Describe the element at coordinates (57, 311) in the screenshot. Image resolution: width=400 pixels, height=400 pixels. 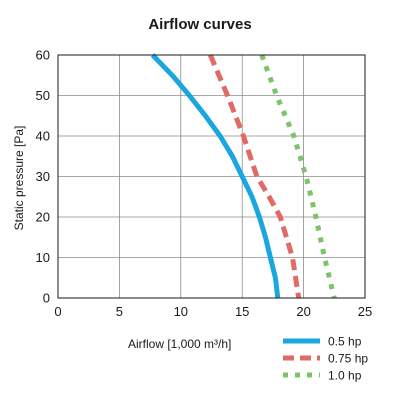
I see `x-tick-label: 0` at that location.